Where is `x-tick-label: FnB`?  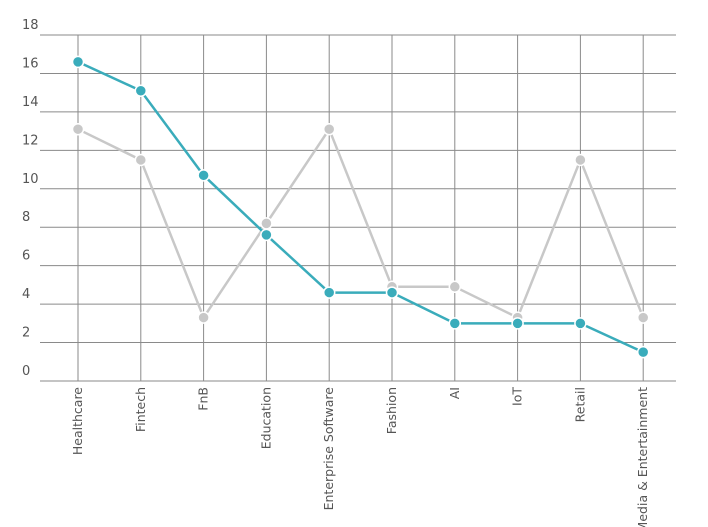
x-tick-label: FnB is located at coordinates (203, 399).